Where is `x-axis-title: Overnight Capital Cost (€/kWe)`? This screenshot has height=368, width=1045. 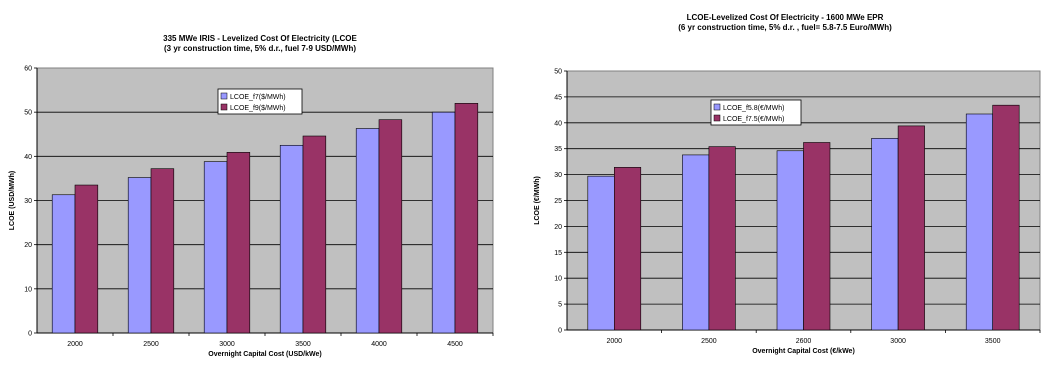 x-axis-title: Overnight Capital Cost (€/kWe) is located at coordinates (803, 351).